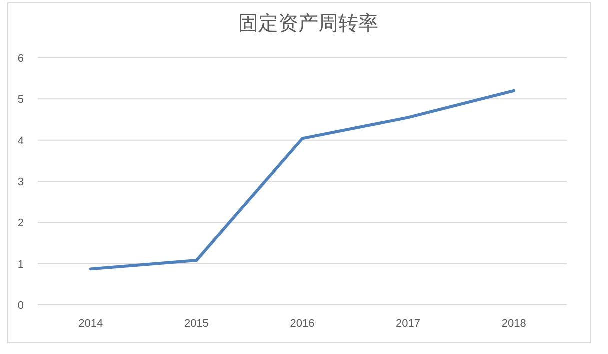  Describe the element at coordinates (21, 100) in the screenshot. I see `y-tick-label: 5` at that location.